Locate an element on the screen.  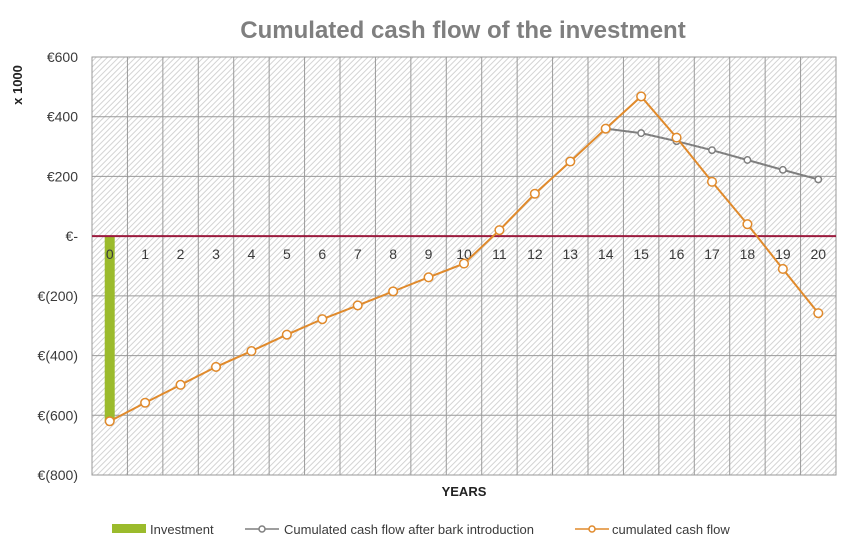
y-tick-labels: €600 €400 €200 €- €(200) €(400) €(600) €(800) is located at coordinates (58, 266).